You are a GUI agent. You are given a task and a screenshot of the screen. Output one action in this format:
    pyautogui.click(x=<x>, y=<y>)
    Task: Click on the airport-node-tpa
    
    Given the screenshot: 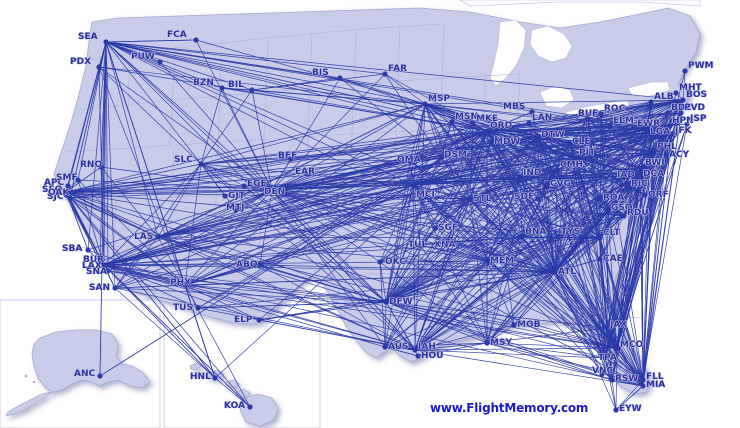 What is the action you would take?
    pyautogui.click(x=605, y=358)
    